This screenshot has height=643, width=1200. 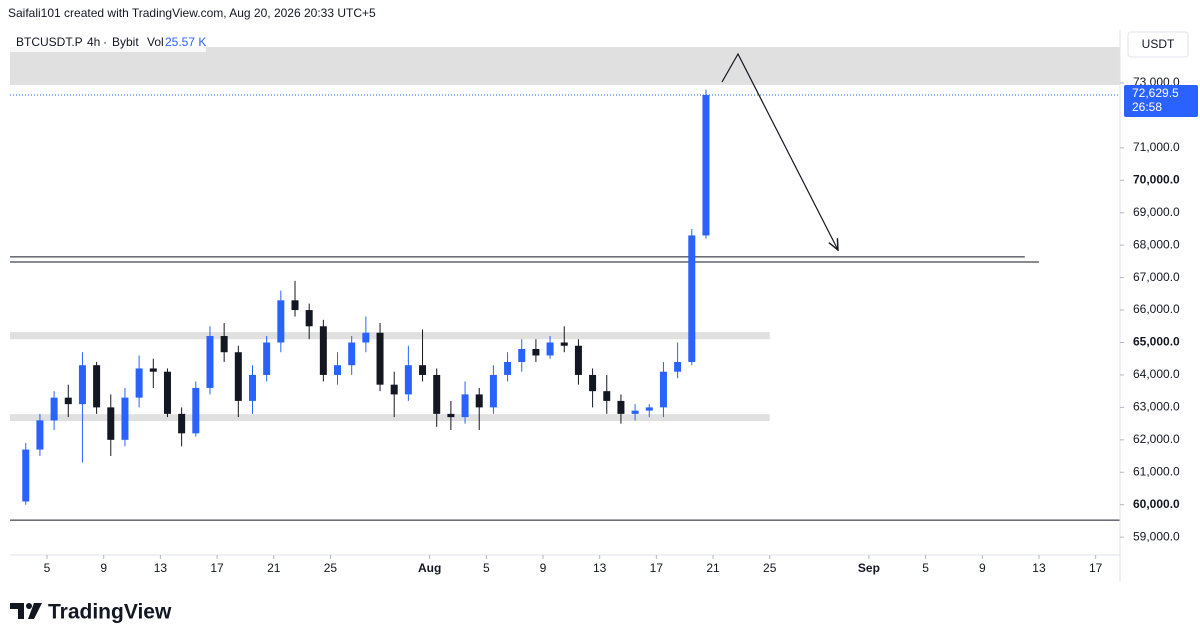 I want to click on brand-logo: TradingView, so click(x=91, y=612).